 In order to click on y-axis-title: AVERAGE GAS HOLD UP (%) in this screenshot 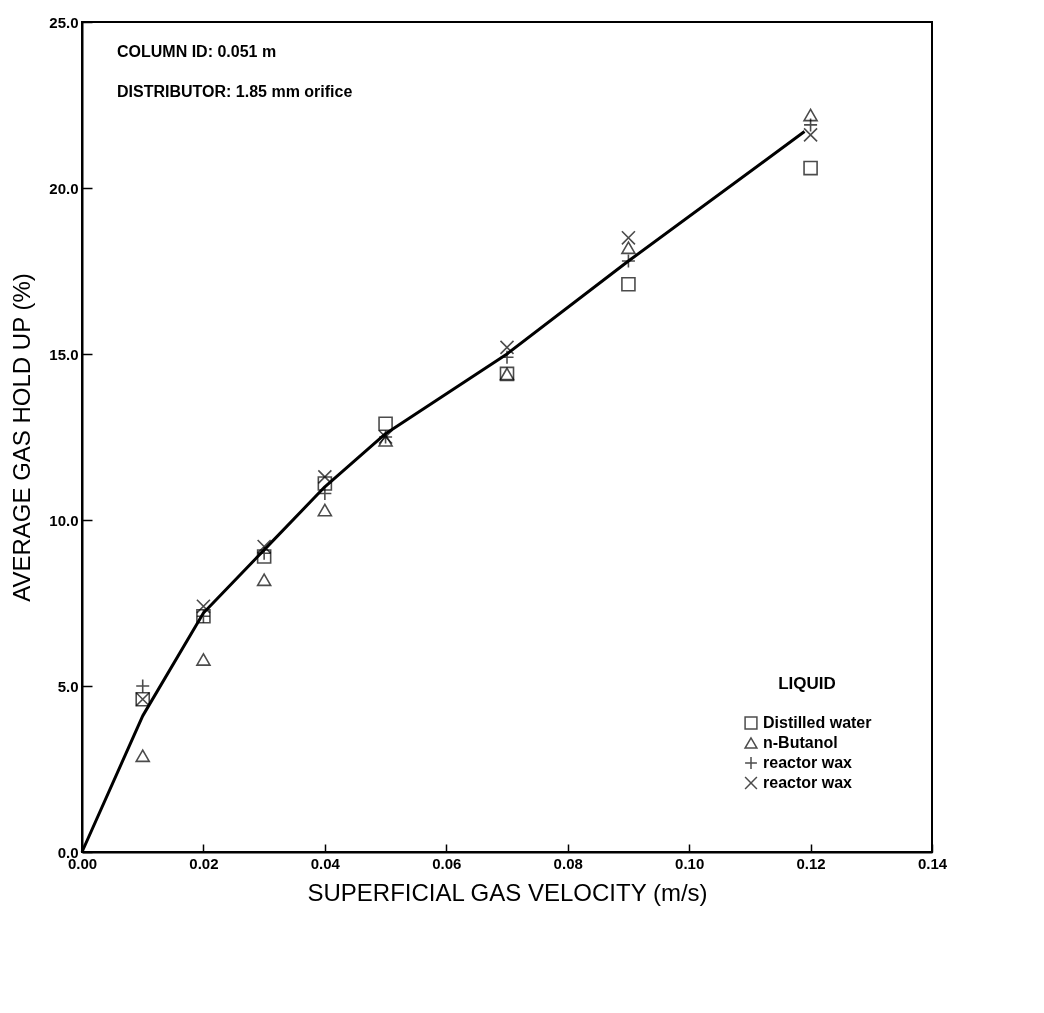, I will do `click(22, 437)`.